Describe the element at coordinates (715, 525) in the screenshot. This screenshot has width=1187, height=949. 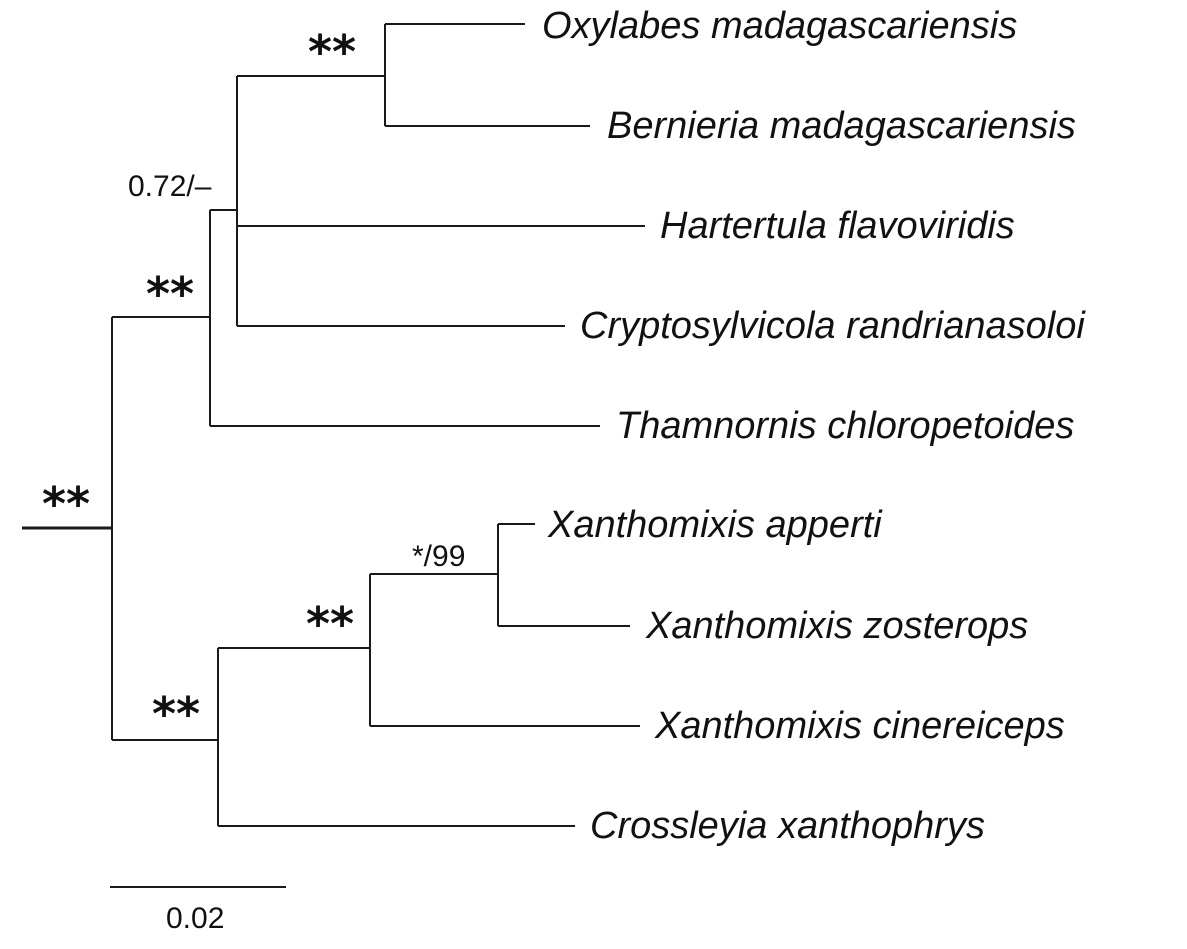
I see `taxon-xanthomixis-apperti: Xanthomixis apperti` at that location.